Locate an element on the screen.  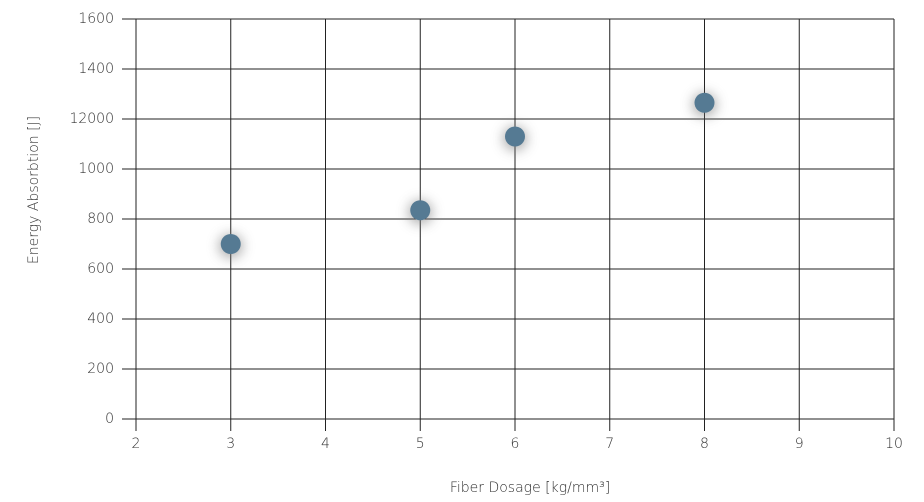
y-tick-label: 0 is located at coordinates (109, 419).